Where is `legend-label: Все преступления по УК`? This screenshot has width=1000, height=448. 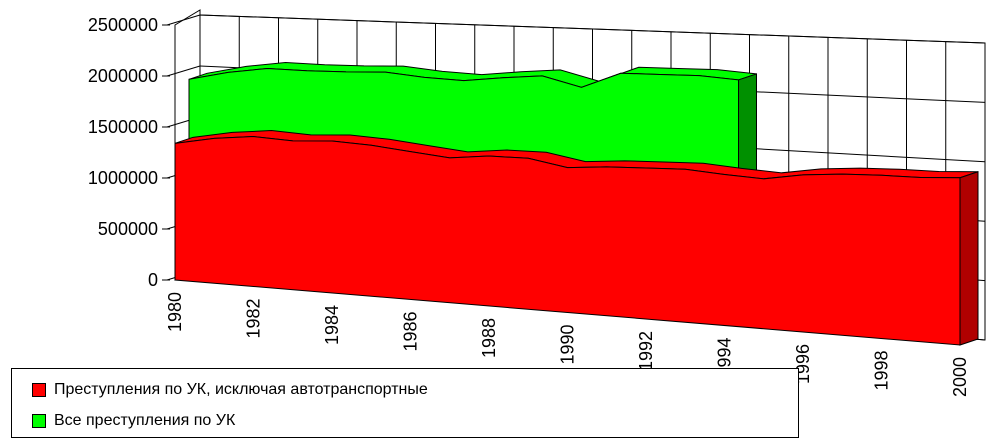
legend-label: Все преступления по УК is located at coordinates (145, 420).